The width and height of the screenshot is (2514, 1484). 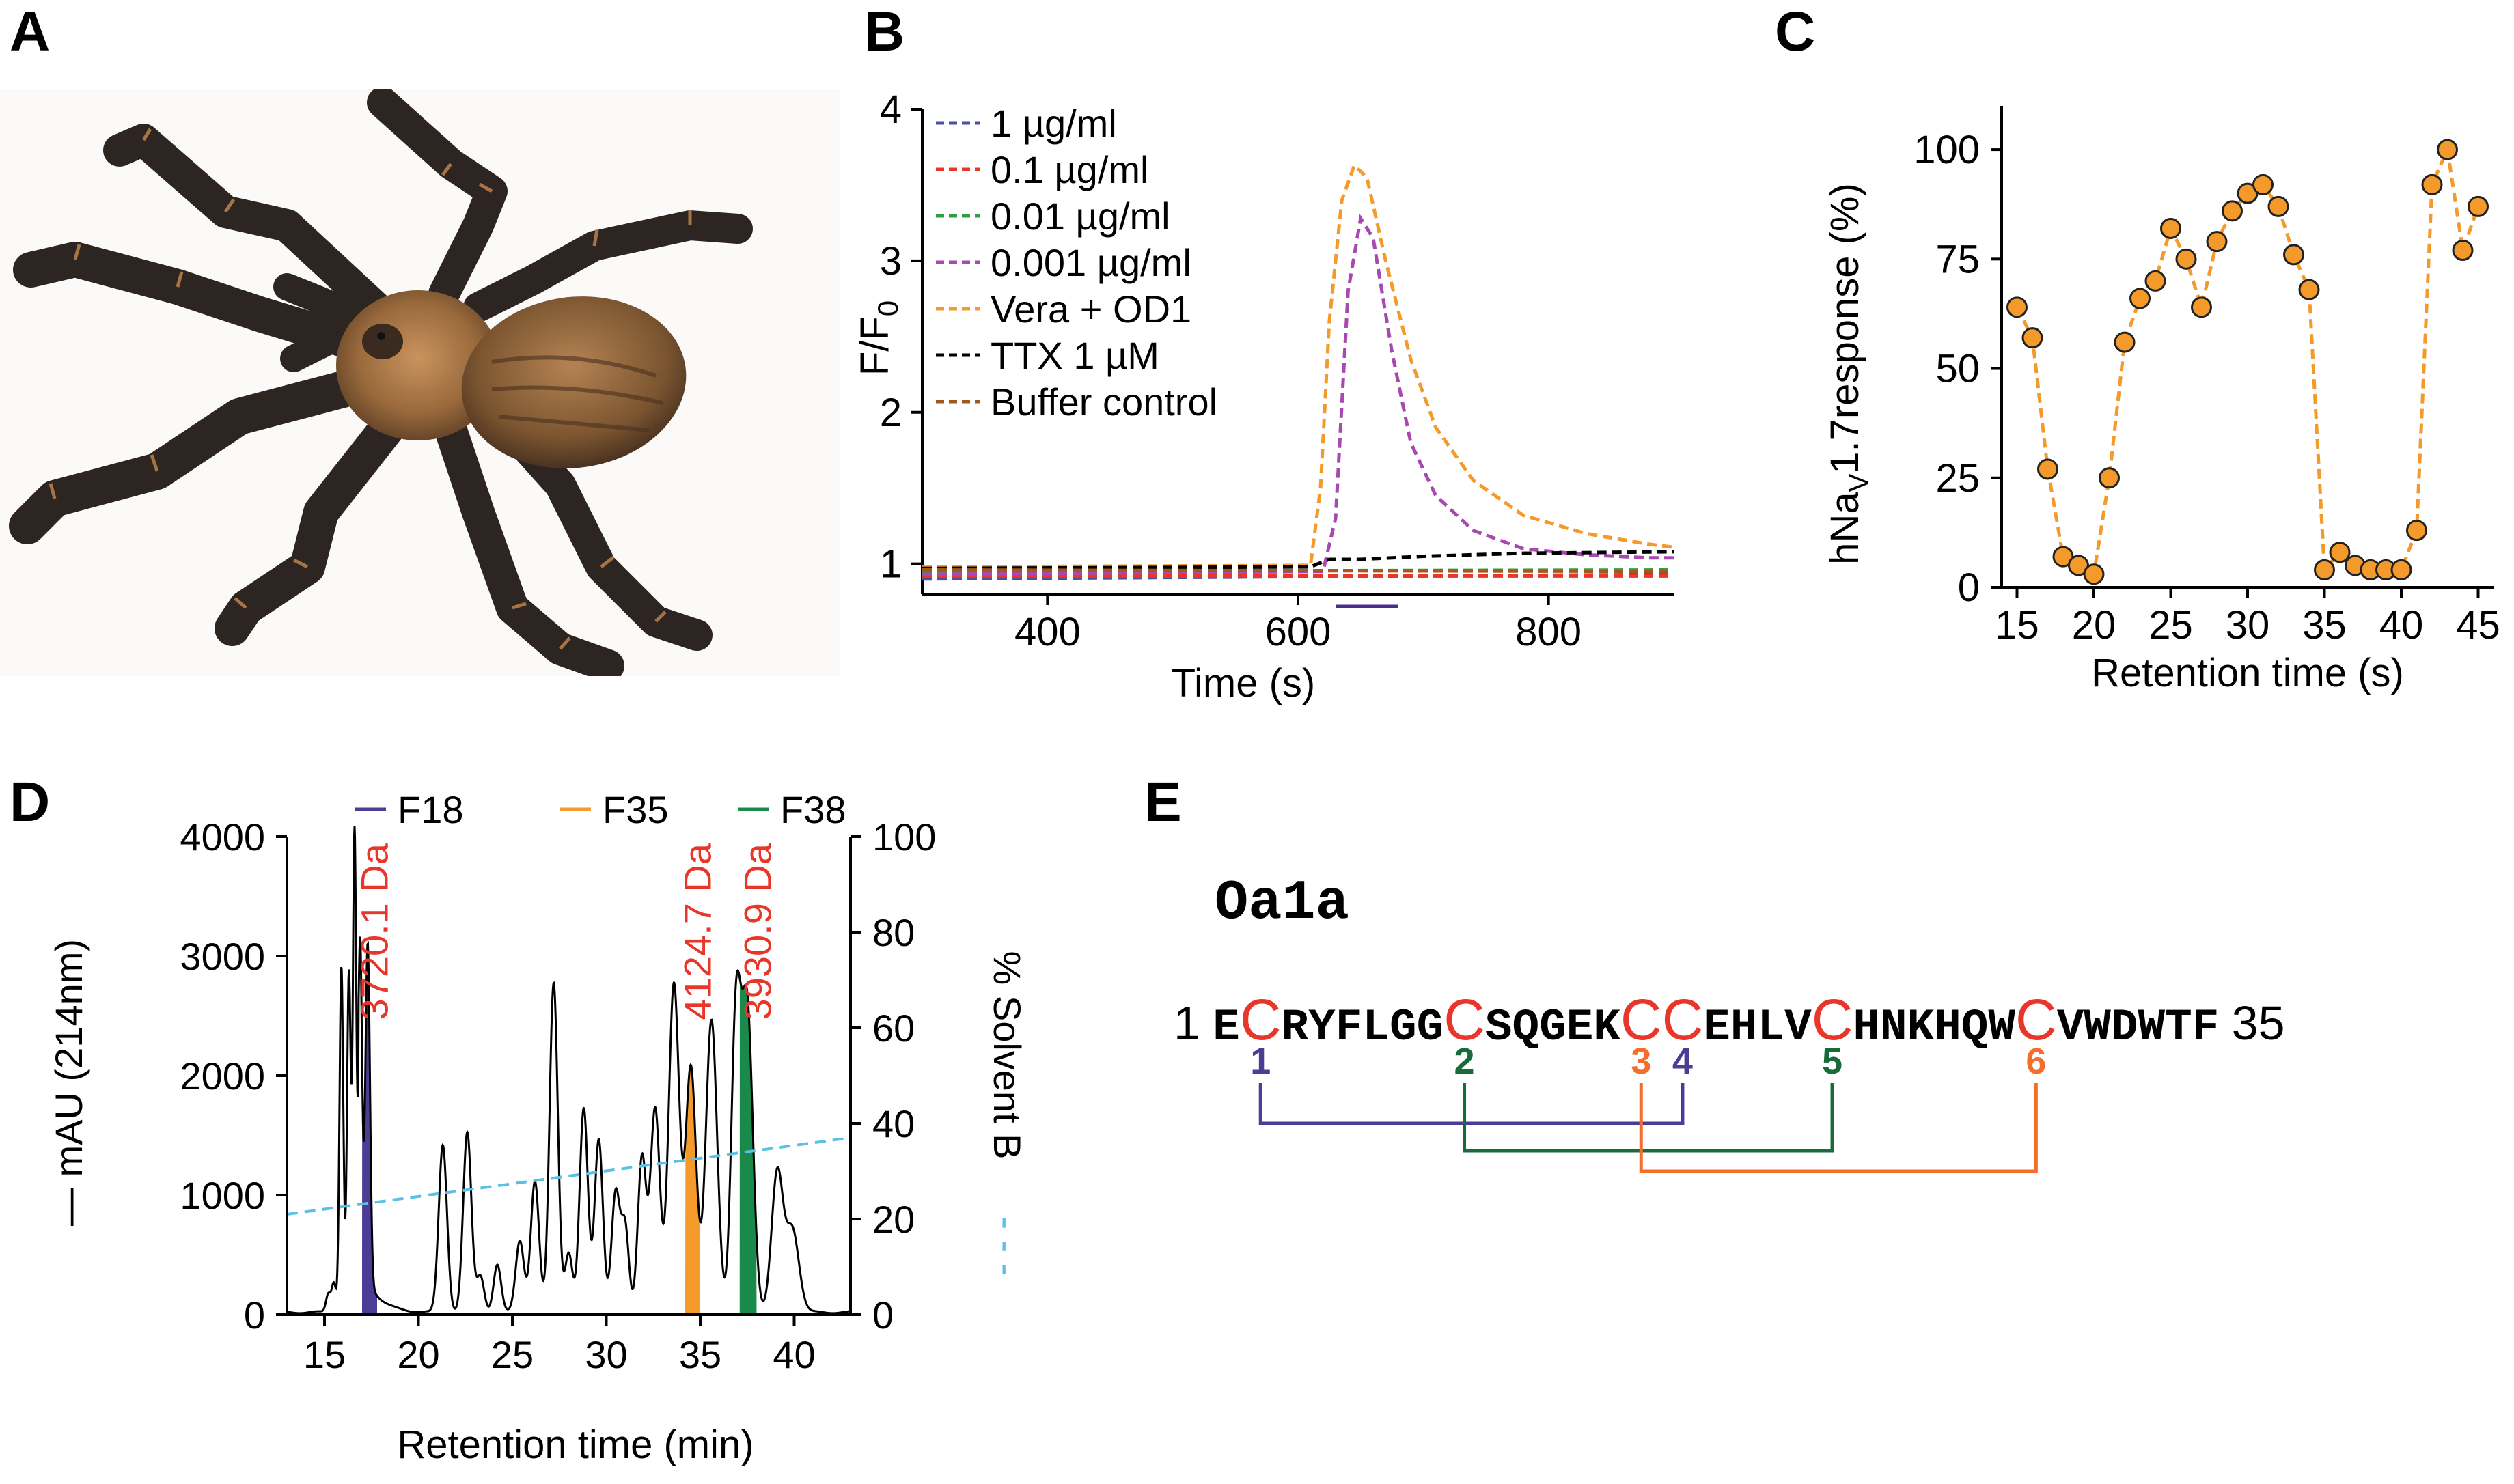 I want to click on y-axis-title-sub: V, so click(x=1859, y=482).